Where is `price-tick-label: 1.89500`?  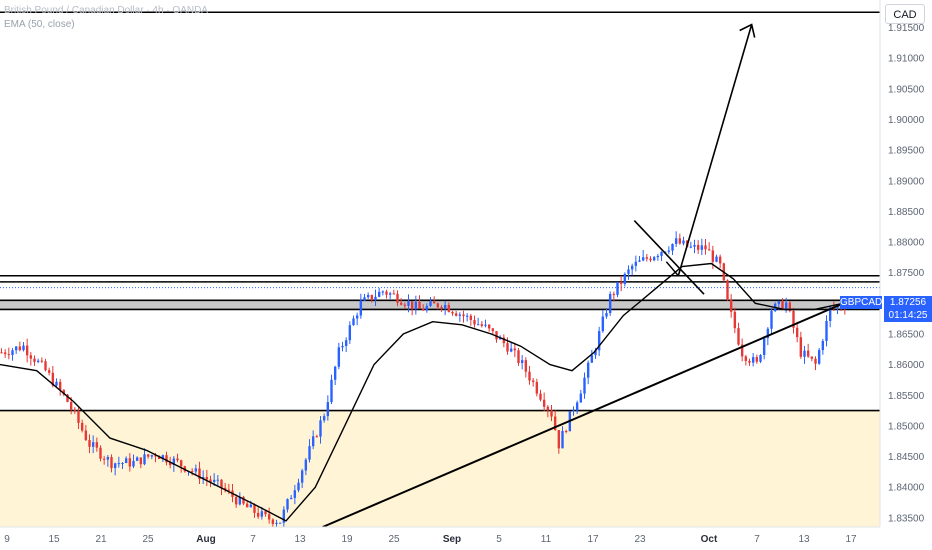 price-tick-label: 1.89500 is located at coordinates (906, 151).